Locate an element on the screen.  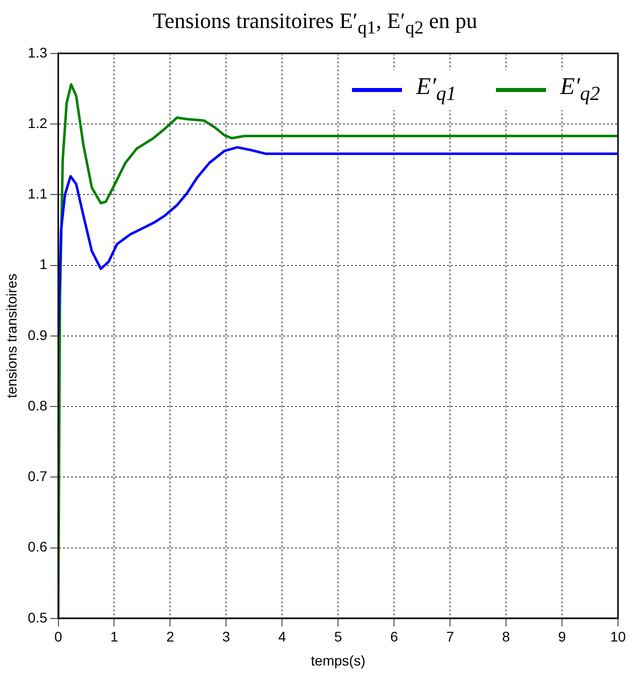
x-tick-label: 5 is located at coordinates (338, 636).